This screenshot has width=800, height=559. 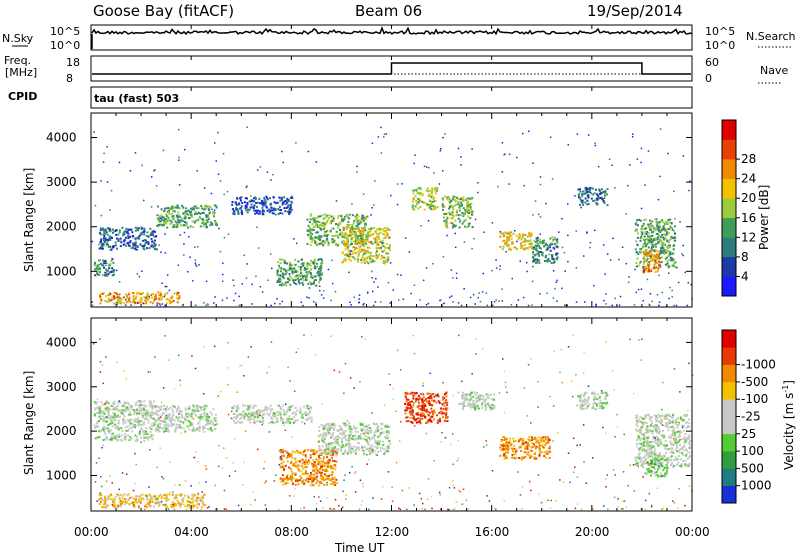 What do you see at coordinates (748, 159) in the screenshot?
I see `power-colorbar-label-6: 28` at bounding box center [748, 159].